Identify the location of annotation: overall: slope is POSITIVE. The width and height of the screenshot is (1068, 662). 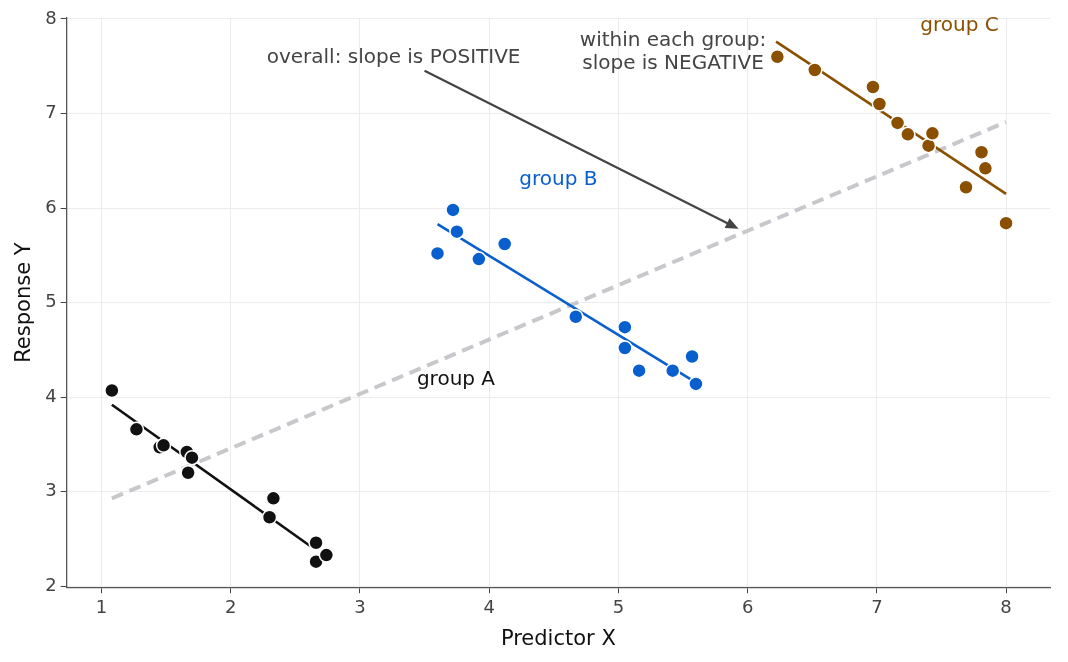
(393, 56).